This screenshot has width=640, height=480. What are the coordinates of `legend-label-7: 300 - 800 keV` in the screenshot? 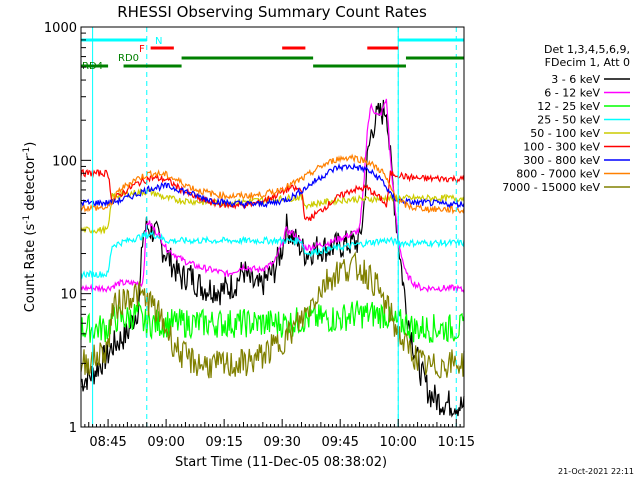 It's located at (561, 160).